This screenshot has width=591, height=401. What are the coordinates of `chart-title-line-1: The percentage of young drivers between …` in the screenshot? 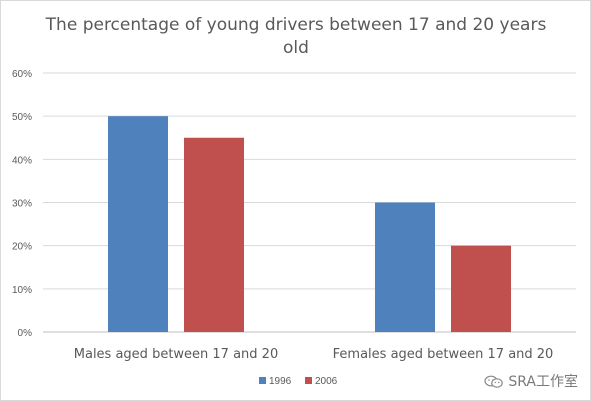 It's located at (296, 25).